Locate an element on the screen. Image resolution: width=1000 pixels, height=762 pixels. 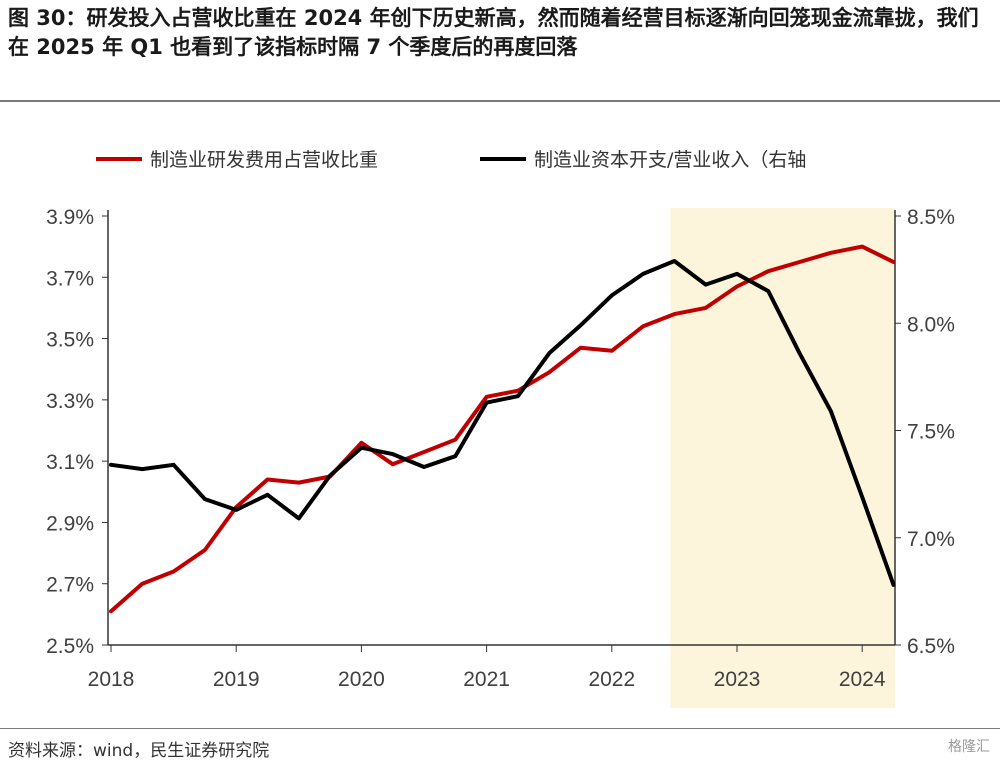
y-left-tick-label: 2.7% is located at coordinates (70, 585).